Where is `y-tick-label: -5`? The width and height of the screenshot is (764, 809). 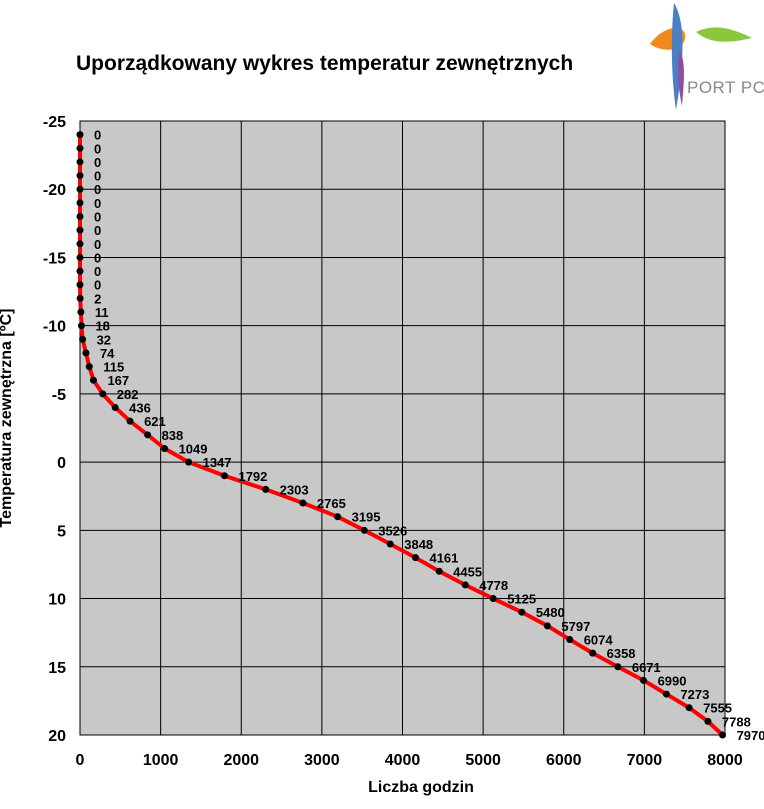
y-tick-label: -5 is located at coordinates (59, 395).